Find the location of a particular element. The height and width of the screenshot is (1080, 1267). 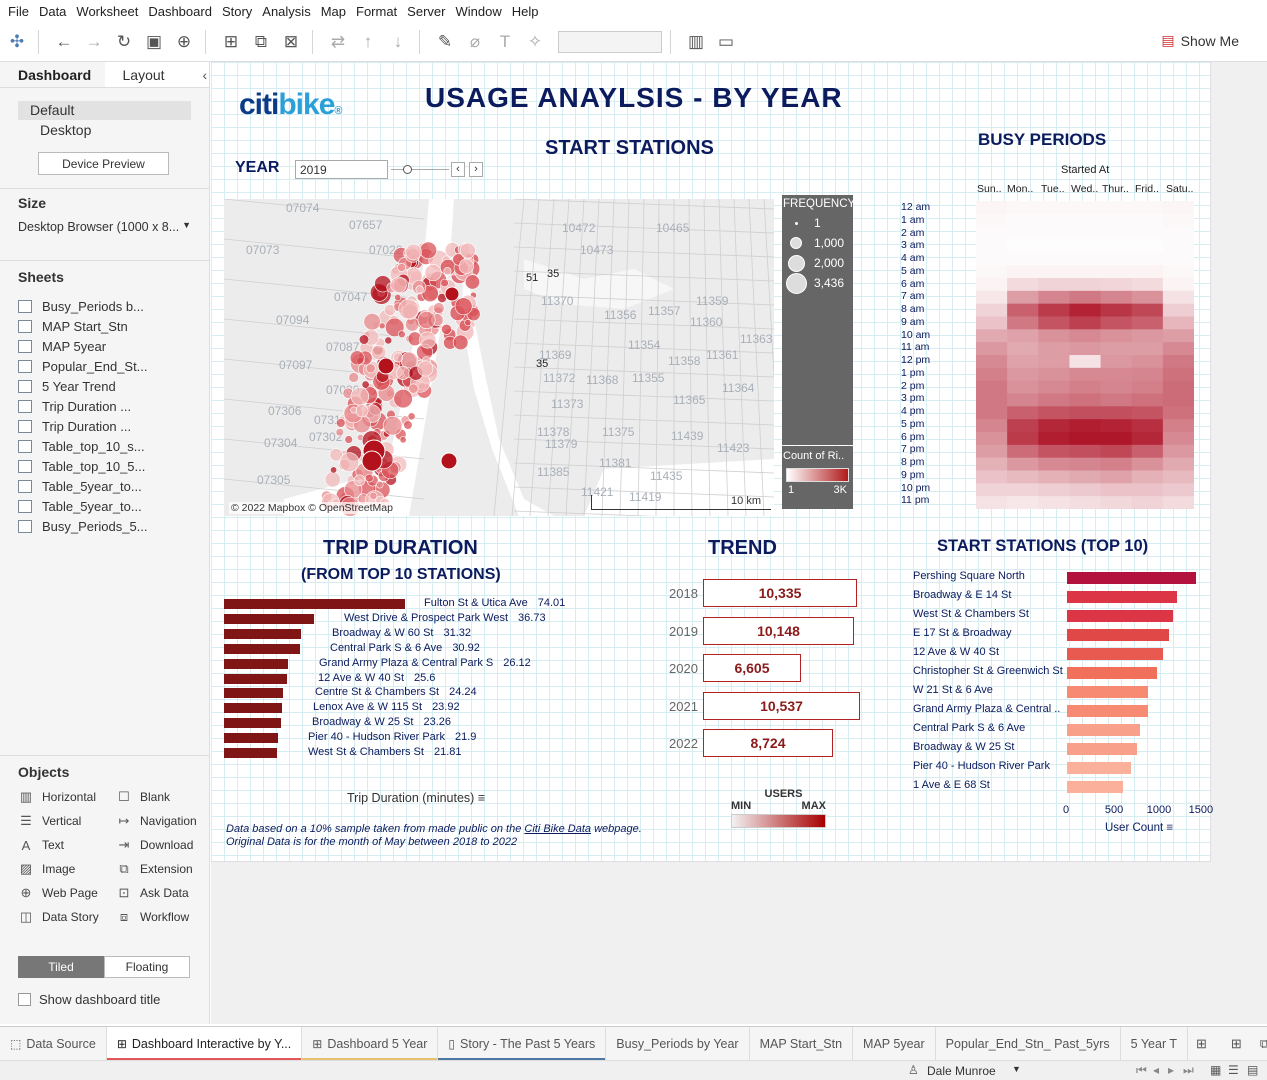

new-dashboard-icon: ⊞ is located at coordinates (1236, 1043).